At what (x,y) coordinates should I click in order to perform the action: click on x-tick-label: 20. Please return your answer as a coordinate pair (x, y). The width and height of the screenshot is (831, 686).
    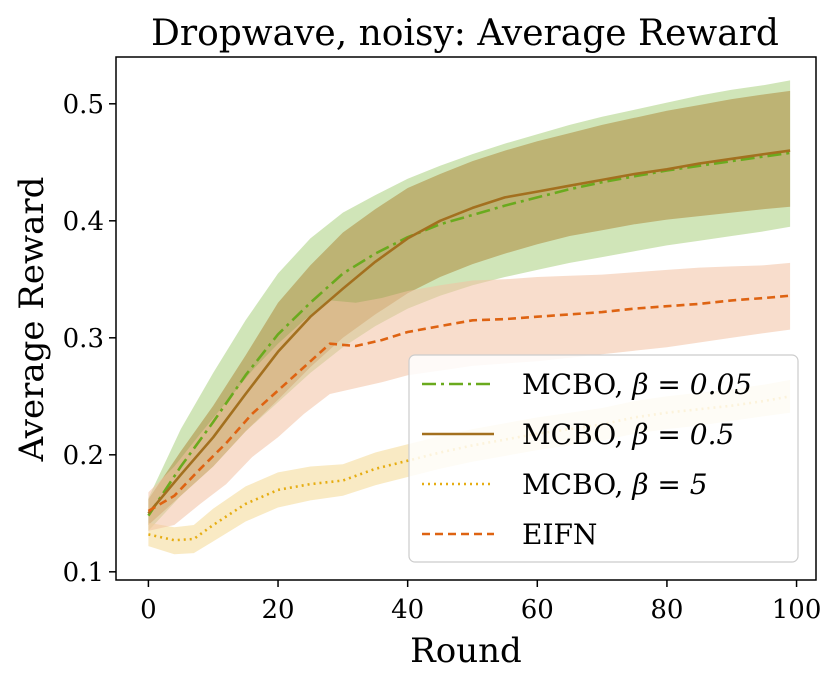
    Looking at the image, I should click on (277, 610).